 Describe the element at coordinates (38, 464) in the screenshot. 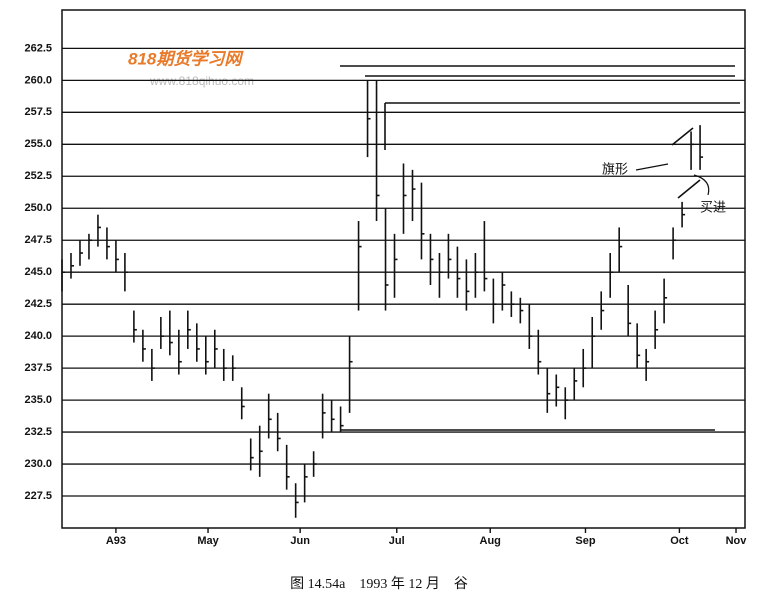

I see `y-tick-label: 230.0` at that location.